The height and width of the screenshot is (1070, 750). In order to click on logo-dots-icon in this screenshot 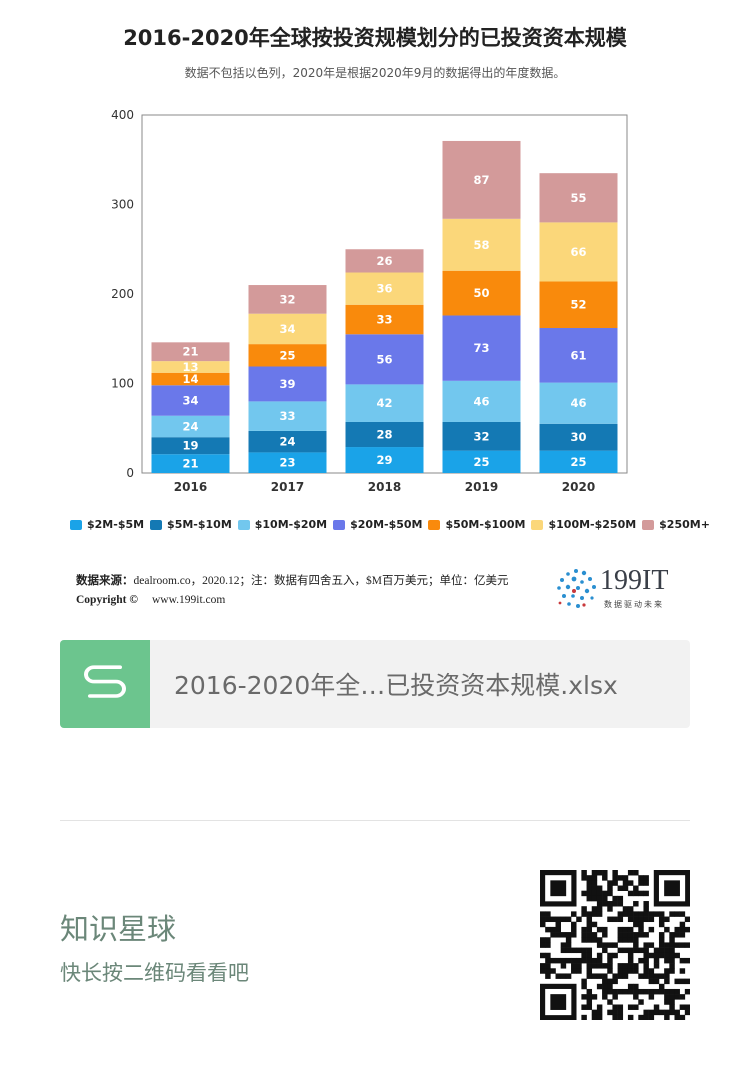, I will do `click(576, 588)`.